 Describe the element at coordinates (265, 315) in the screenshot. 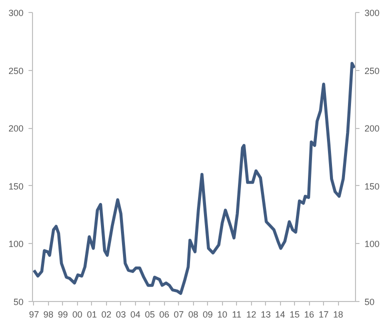

I see `x-tick-label: 13` at that location.